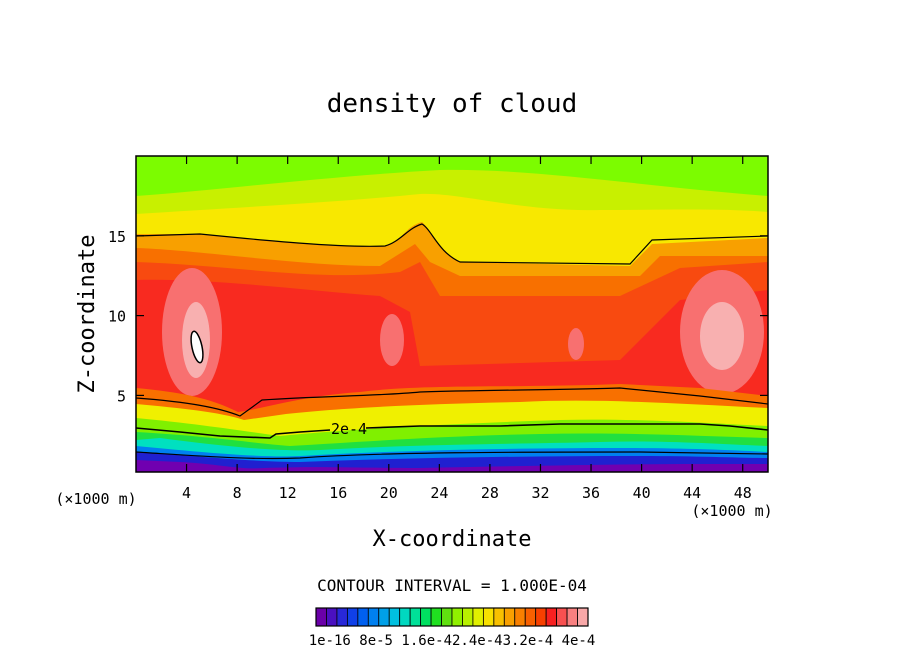 The image size is (904, 654). I want to click on x-tick-label: 4, so click(186, 493).